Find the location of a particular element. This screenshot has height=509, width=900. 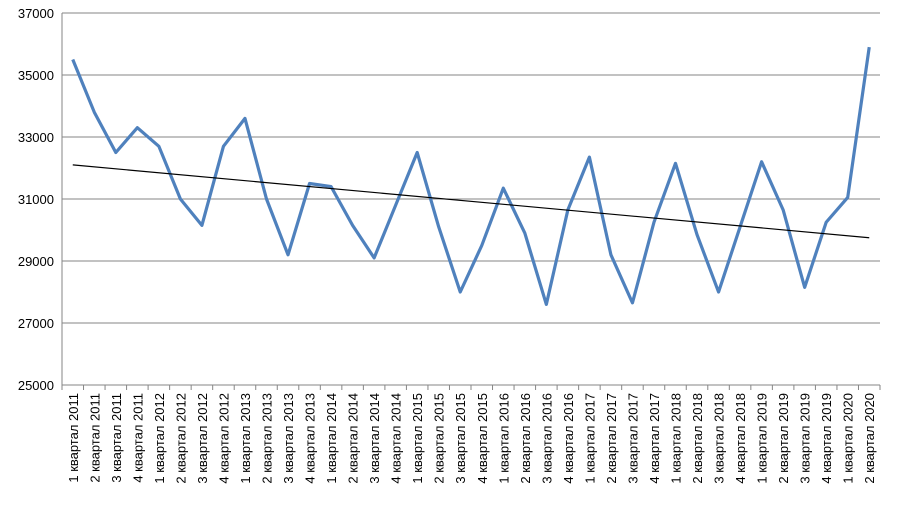

x-tick-label: 2 квартал 2019 is located at coordinates (783, 438).